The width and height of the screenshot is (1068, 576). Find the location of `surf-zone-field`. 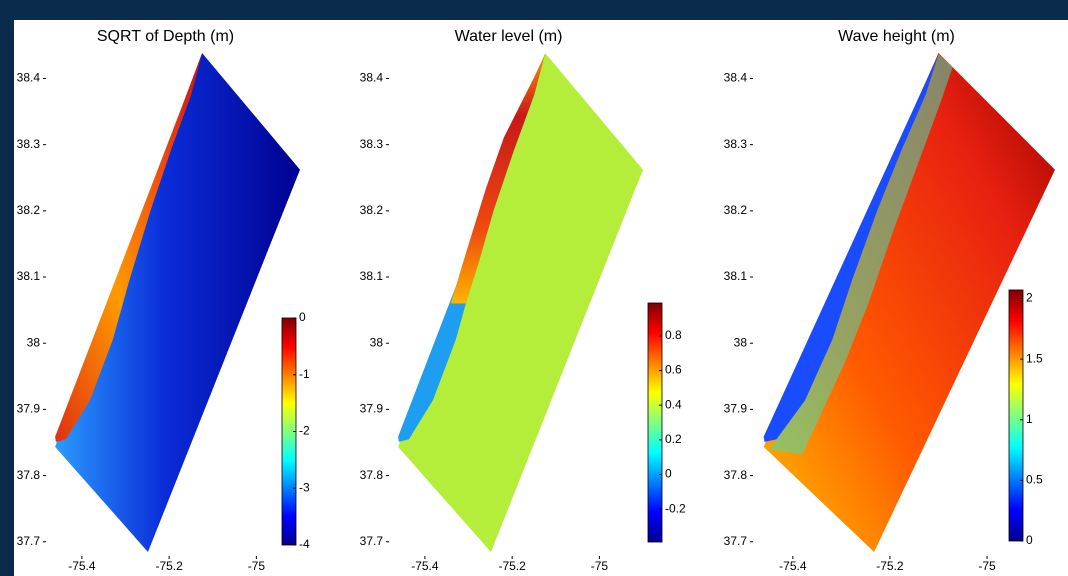

surf-zone-field is located at coordinates (861, 254).